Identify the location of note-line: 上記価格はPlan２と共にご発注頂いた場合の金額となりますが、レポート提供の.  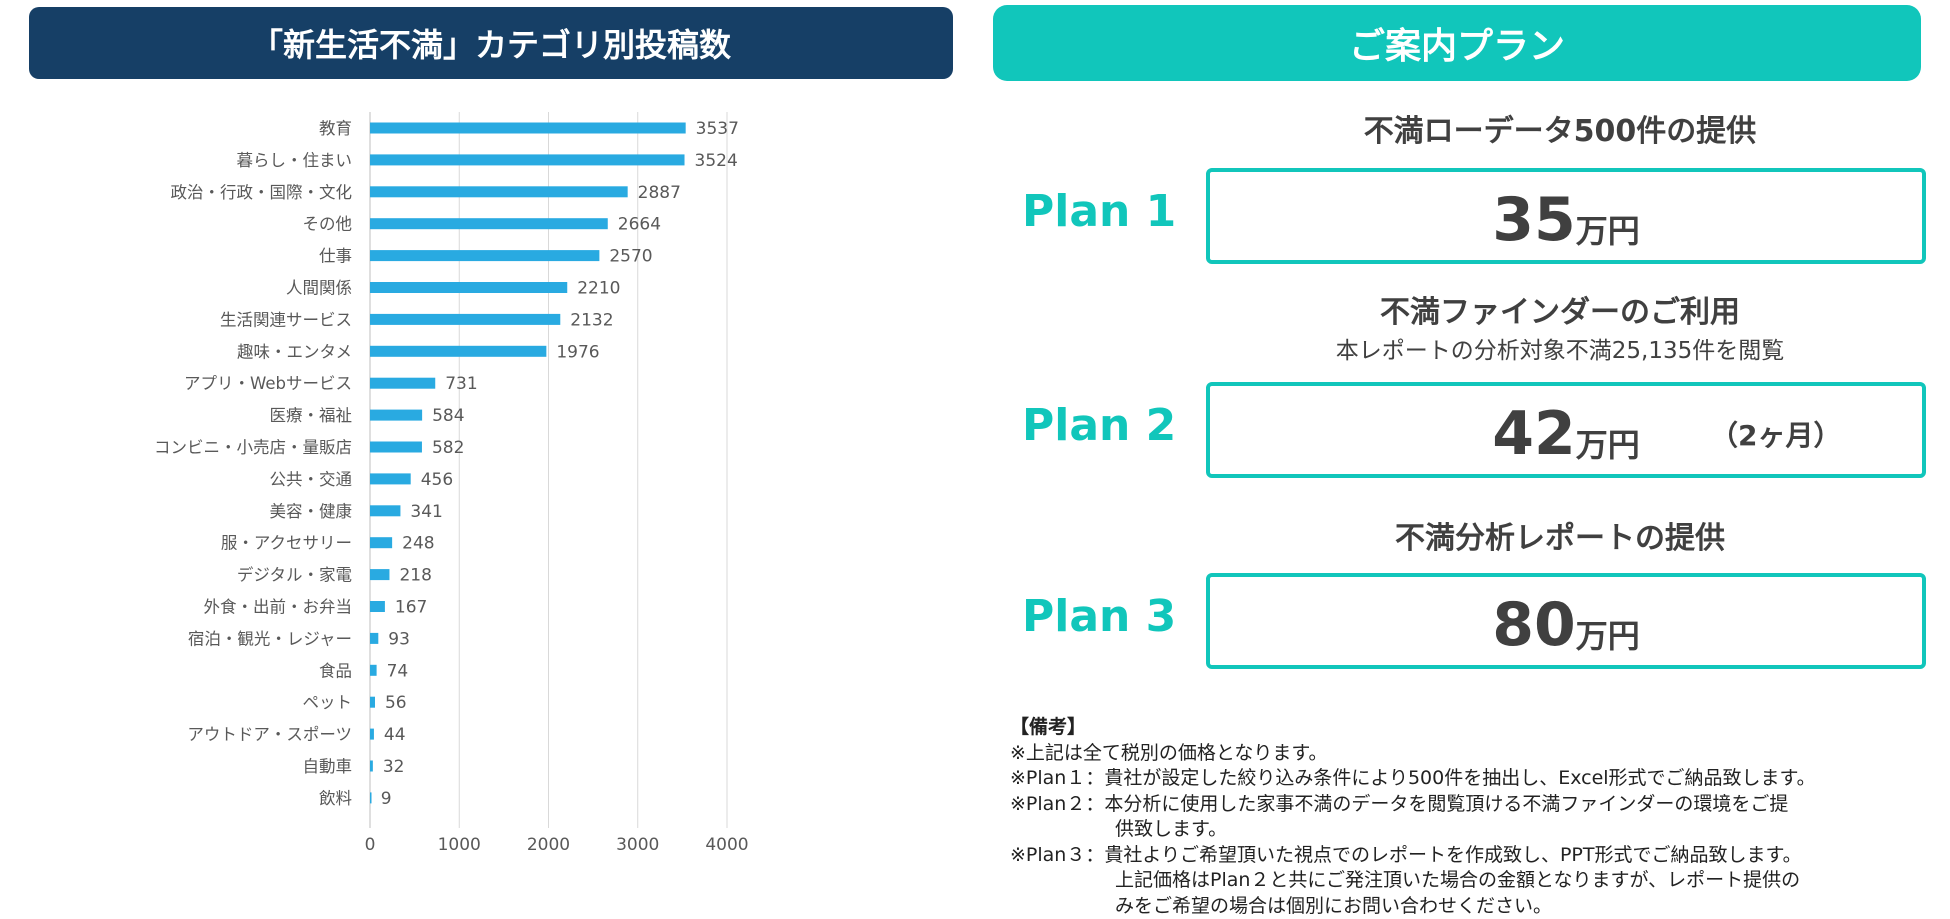
(1470, 881).